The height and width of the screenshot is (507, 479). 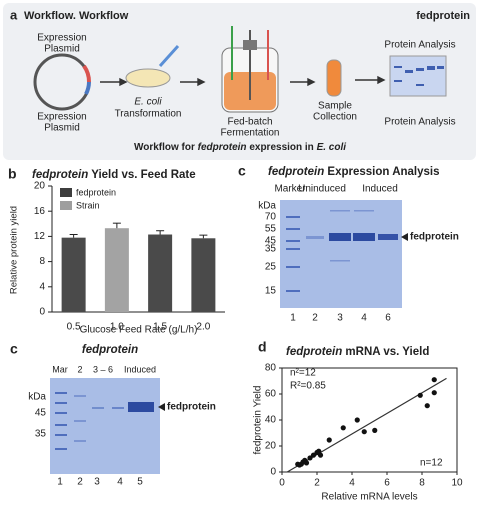 What do you see at coordinates (14, 250) in the screenshot?
I see `y-axis-label: Relative protein yield` at bounding box center [14, 250].